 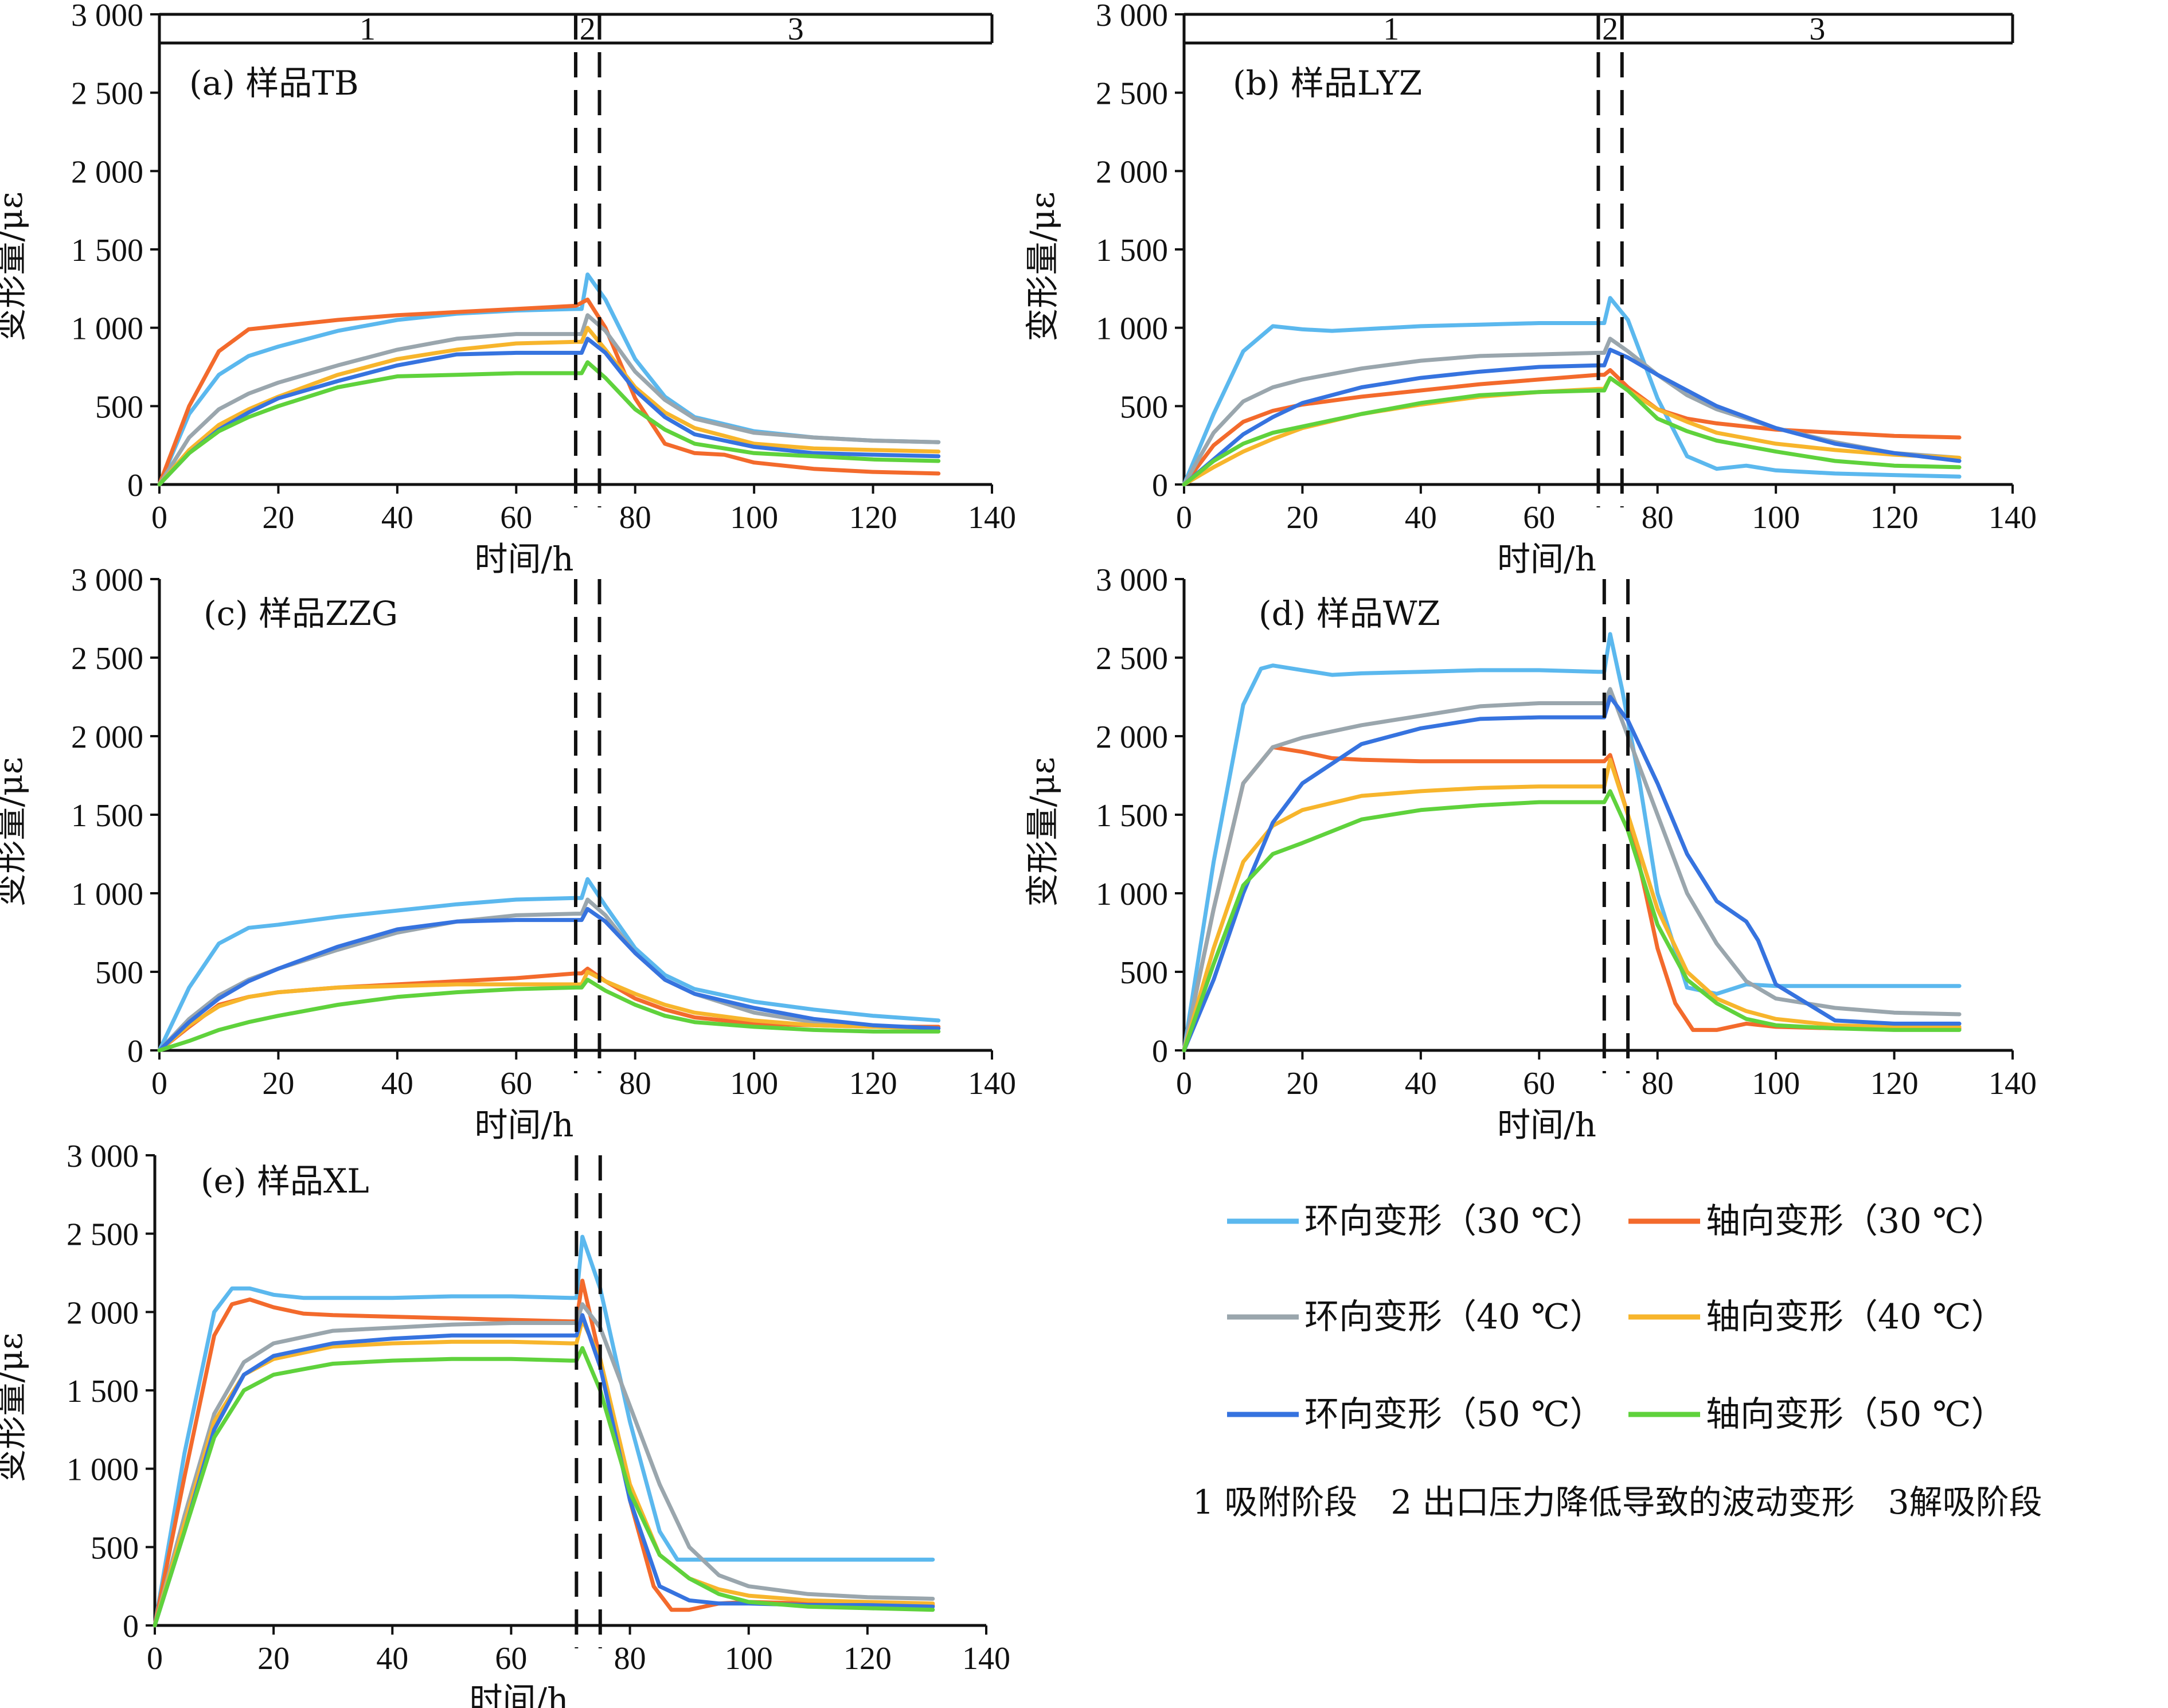 I want to click on legend-label: 环向变形（30 ℃）, so click(x=1454, y=1221).